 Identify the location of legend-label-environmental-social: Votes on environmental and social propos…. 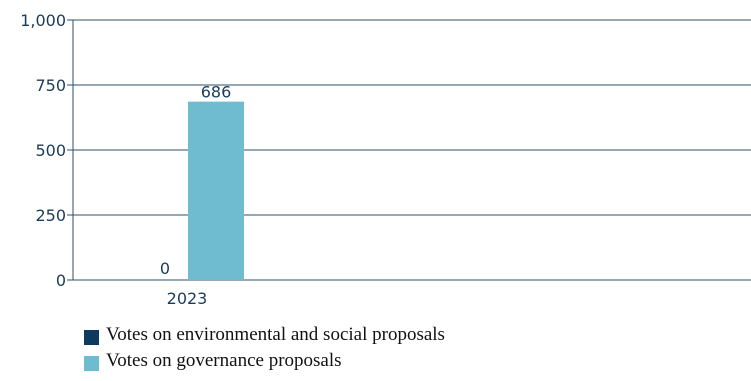
(275, 334).